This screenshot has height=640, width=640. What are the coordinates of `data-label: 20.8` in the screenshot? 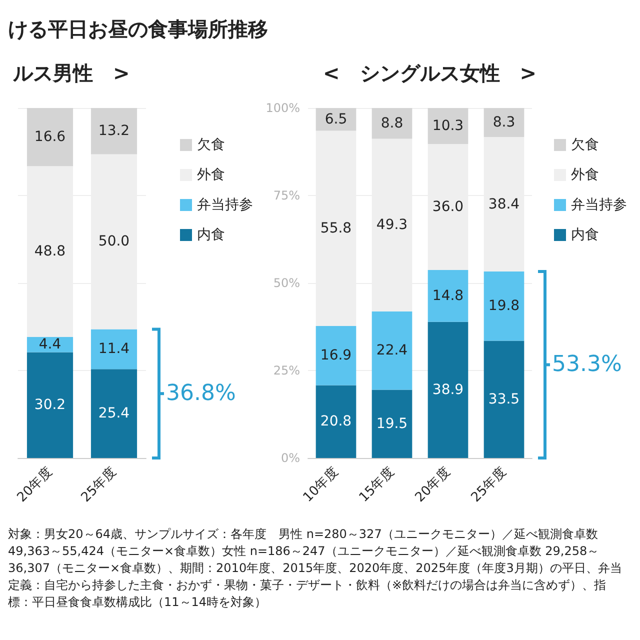 It's located at (336, 422).